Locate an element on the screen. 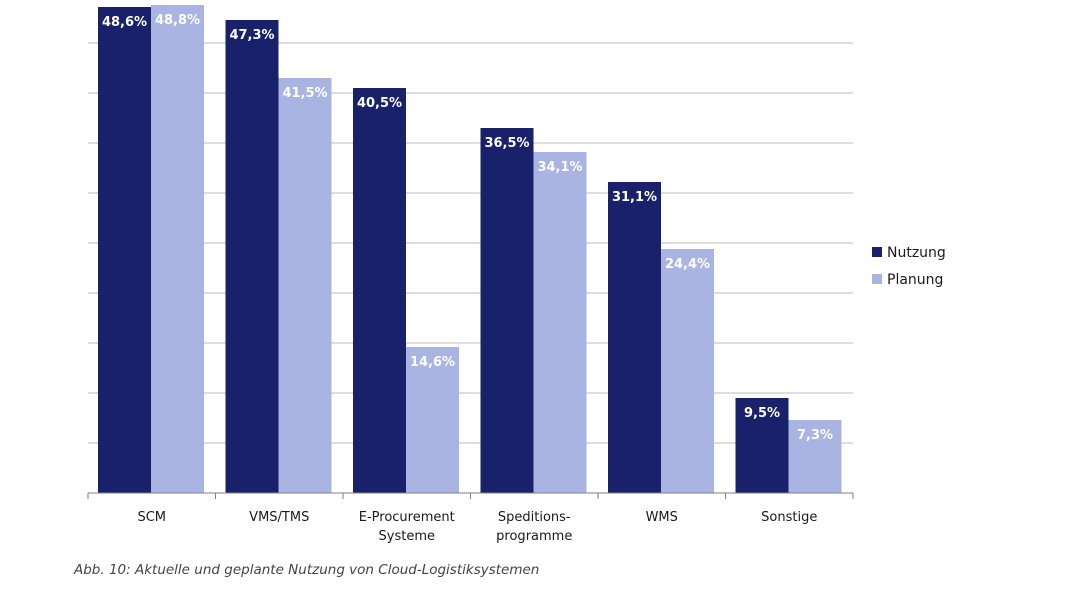 The image size is (1066, 600). data-label: 36,5% is located at coordinates (506, 143).